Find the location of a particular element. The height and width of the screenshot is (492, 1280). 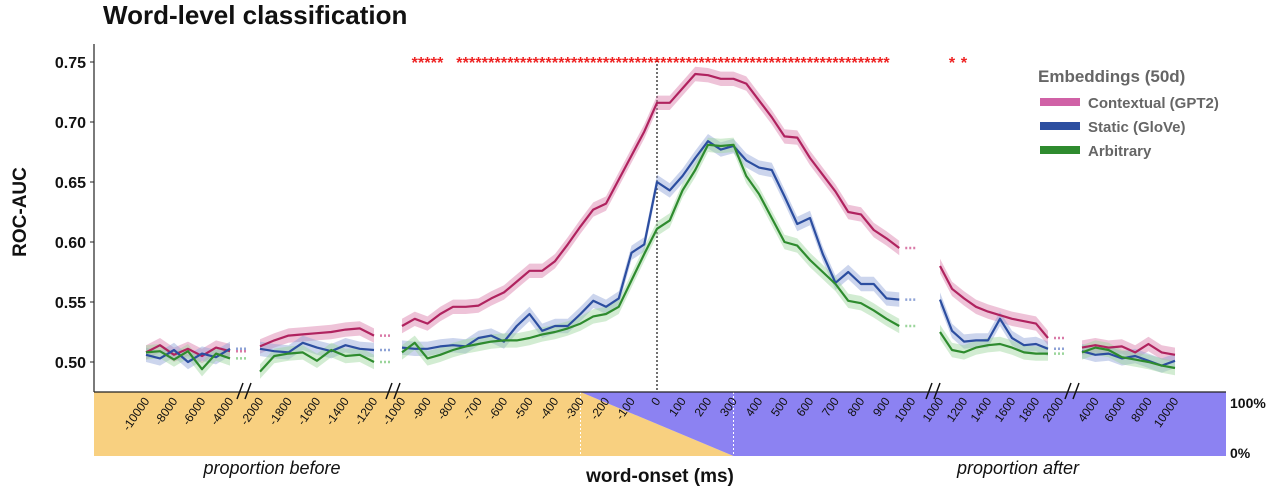

after-region is located at coordinates (903, 424).